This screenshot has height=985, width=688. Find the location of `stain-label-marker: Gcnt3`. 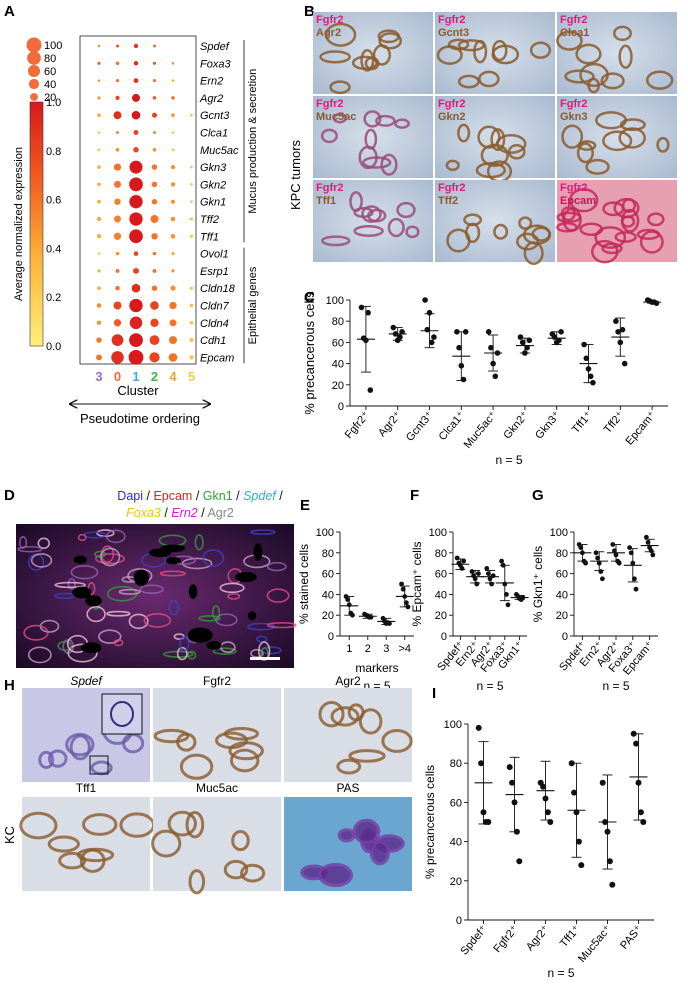

stain-label-marker: Gcnt3 is located at coordinates (453, 33).